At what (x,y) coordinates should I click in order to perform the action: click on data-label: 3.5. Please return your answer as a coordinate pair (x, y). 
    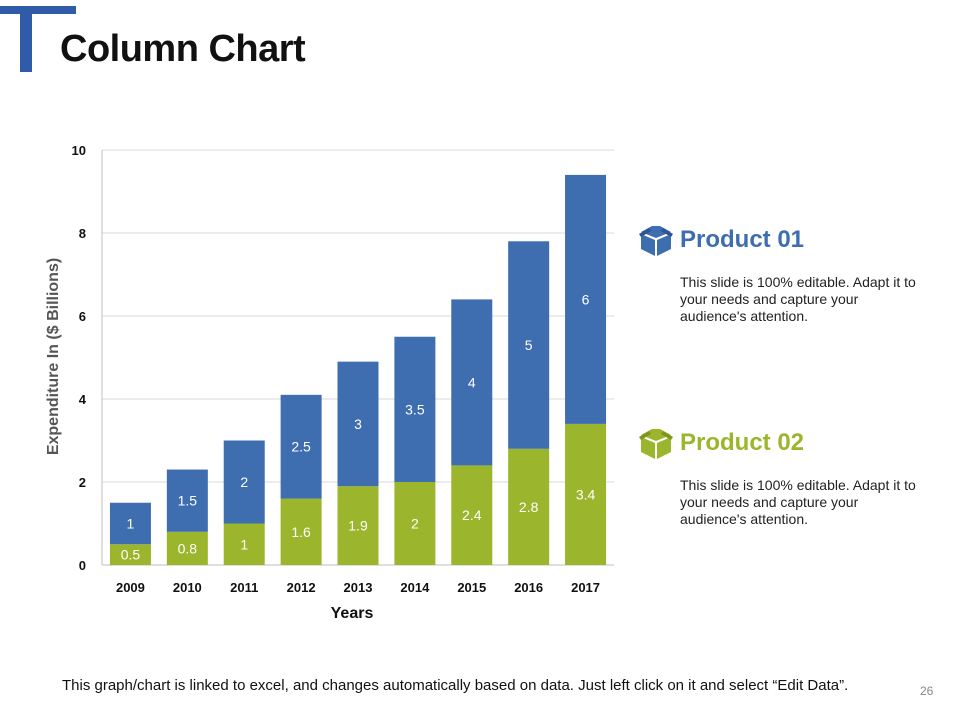
    Looking at the image, I should click on (415, 409).